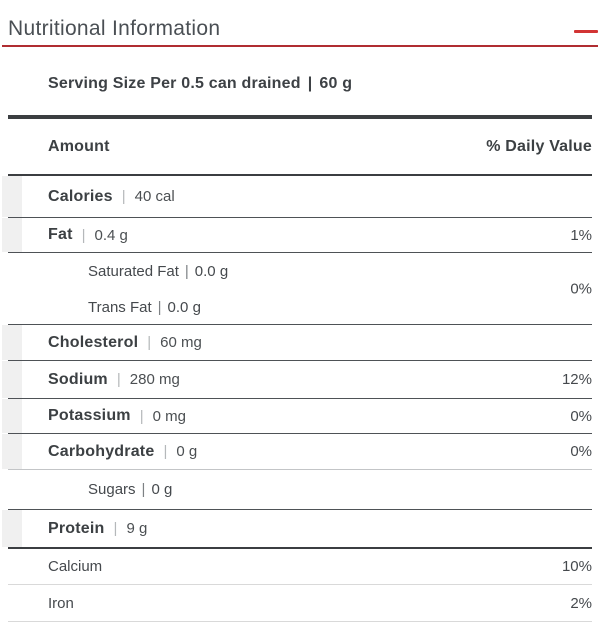 The width and height of the screenshot is (610, 636). What do you see at coordinates (89, 415) in the screenshot?
I see `row-label: Potassium` at bounding box center [89, 415].